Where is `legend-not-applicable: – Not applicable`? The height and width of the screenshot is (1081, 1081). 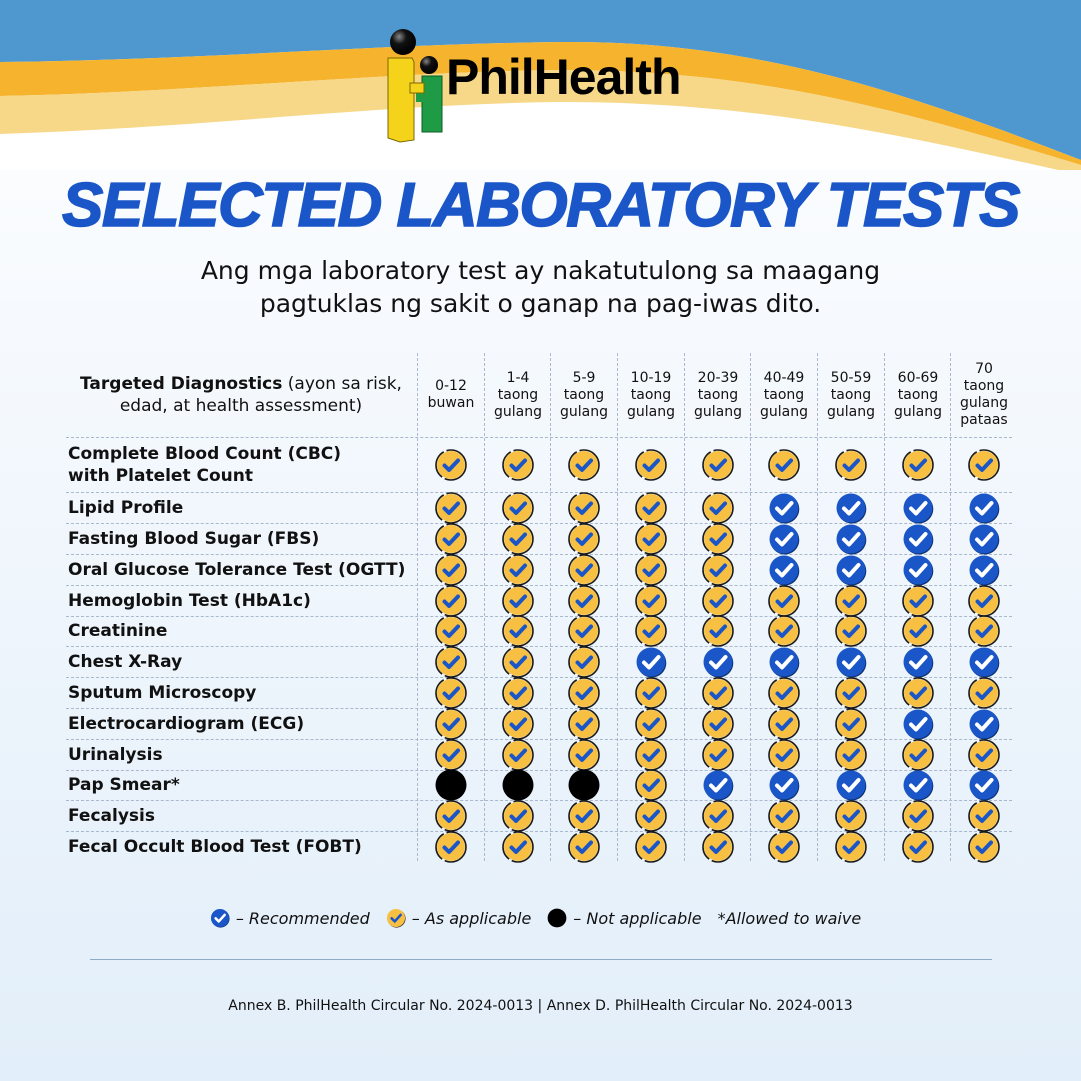 legend-not-applicable: – Not applicable is located at coordinates (624, 918).